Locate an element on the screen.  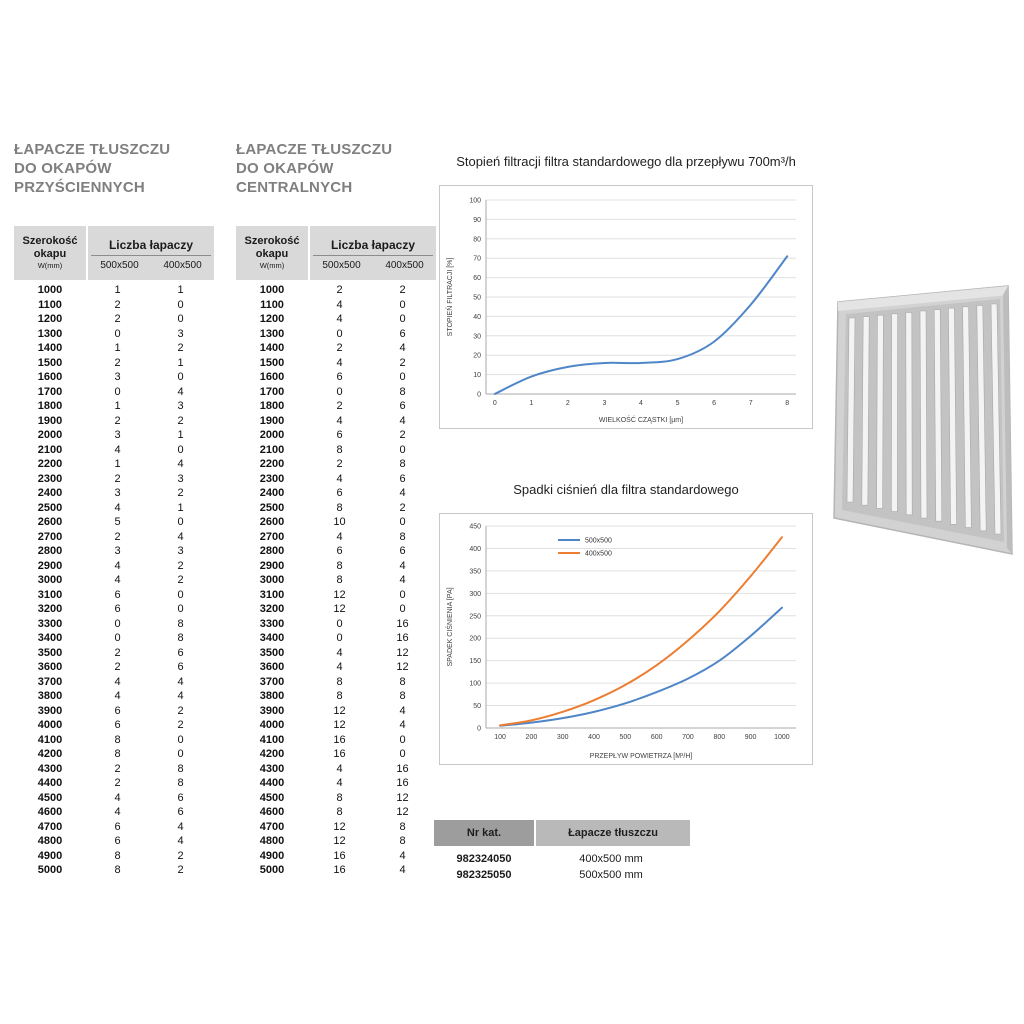
table-row: 2500 4 1 is located at coordinates (114, 508).